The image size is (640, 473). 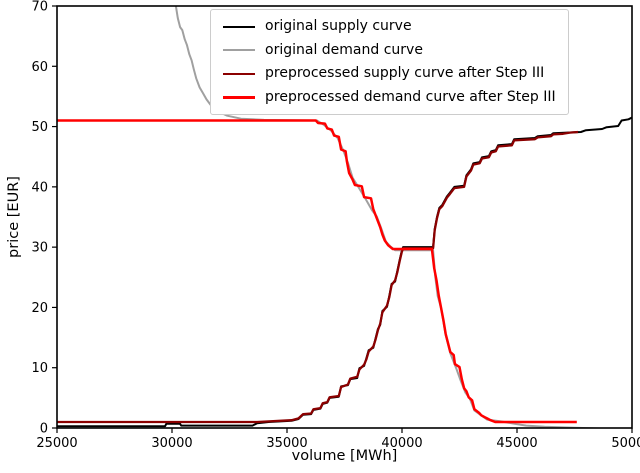 I want to click on legend-line-swatch-original-demand, so click(x=239, y=50).